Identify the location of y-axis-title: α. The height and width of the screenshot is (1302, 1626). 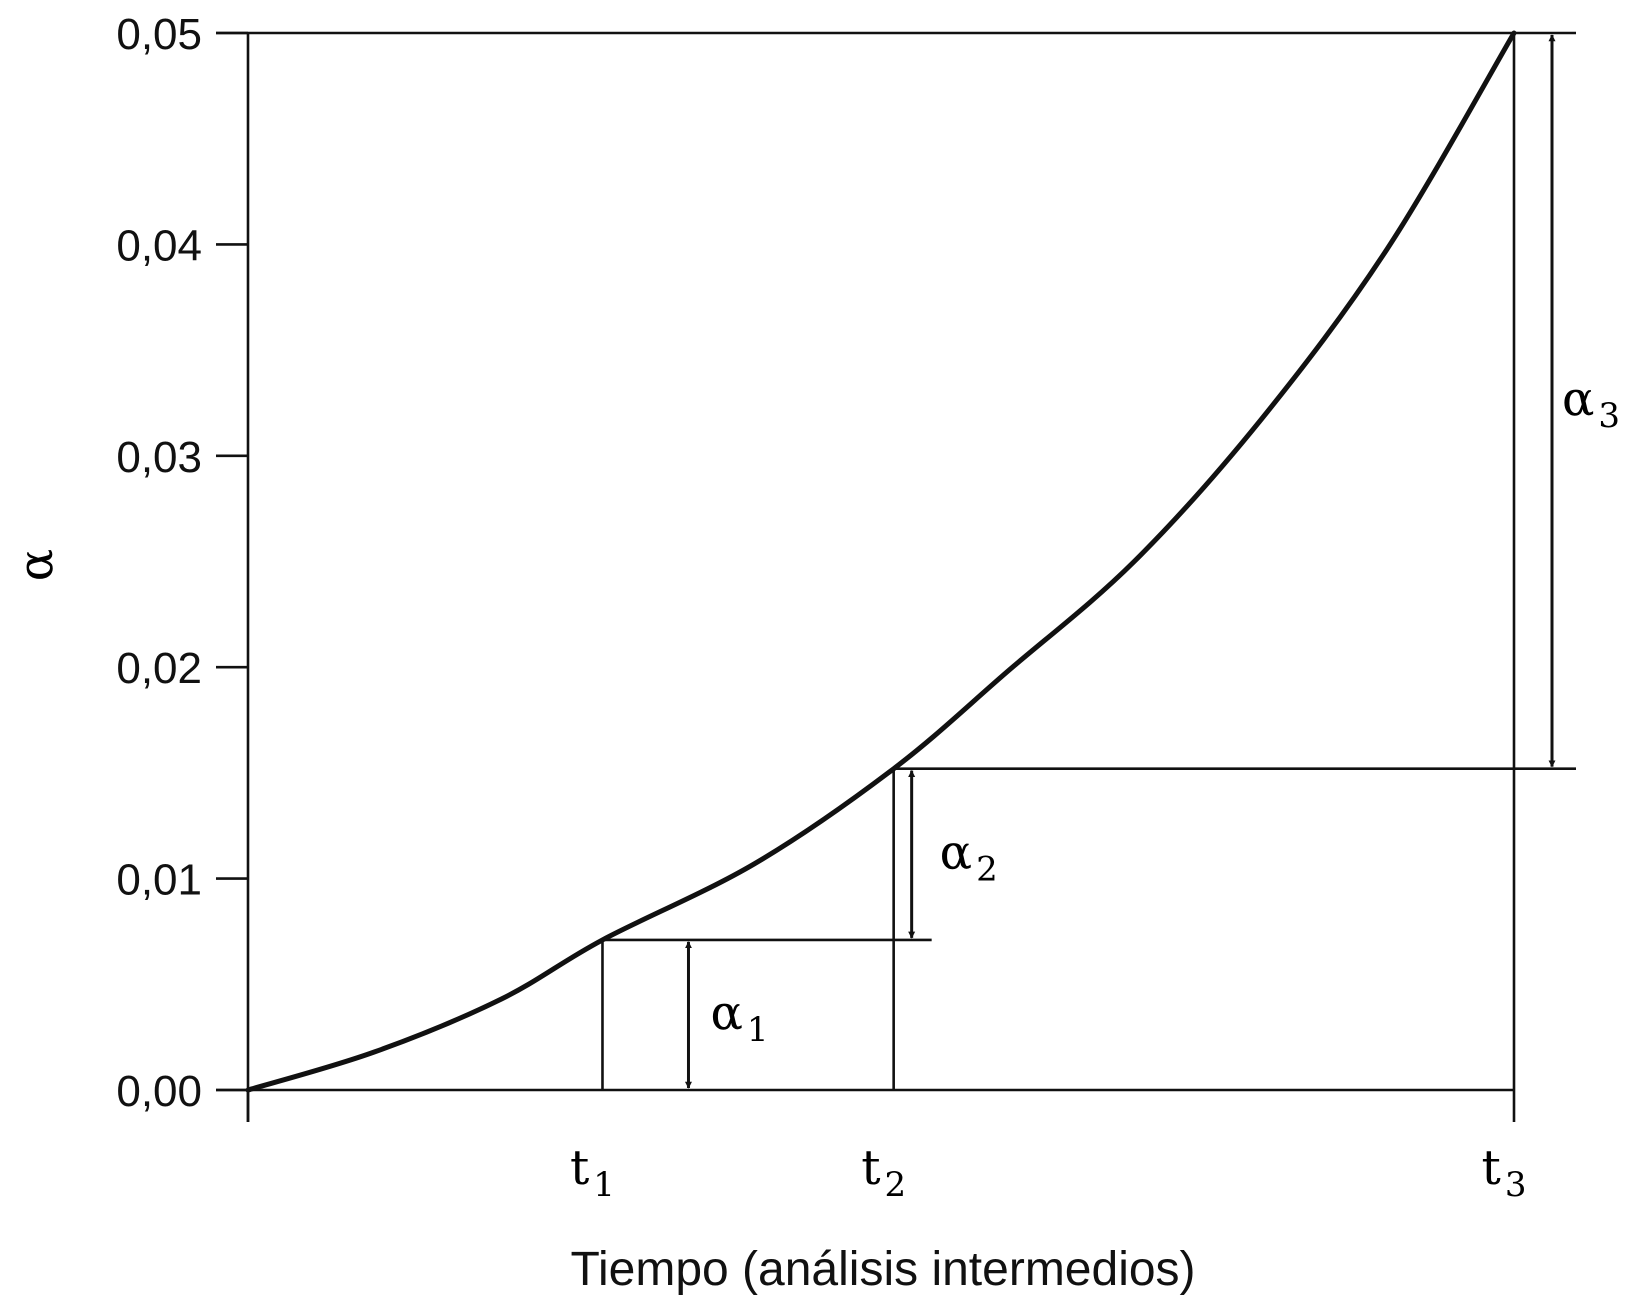
(36, 565).